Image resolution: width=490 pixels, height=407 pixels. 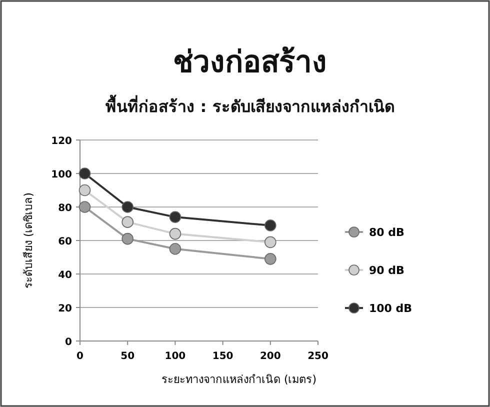 I want to click on x-tick-label: 50, so click(x=127, y=356).